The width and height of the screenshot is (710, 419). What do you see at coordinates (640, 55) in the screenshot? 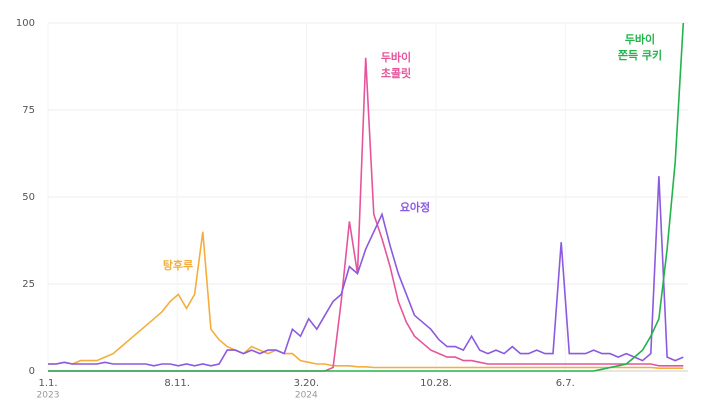
I see `series-label-line: 쫀득 쿠키` at bounding box center [640, 55].